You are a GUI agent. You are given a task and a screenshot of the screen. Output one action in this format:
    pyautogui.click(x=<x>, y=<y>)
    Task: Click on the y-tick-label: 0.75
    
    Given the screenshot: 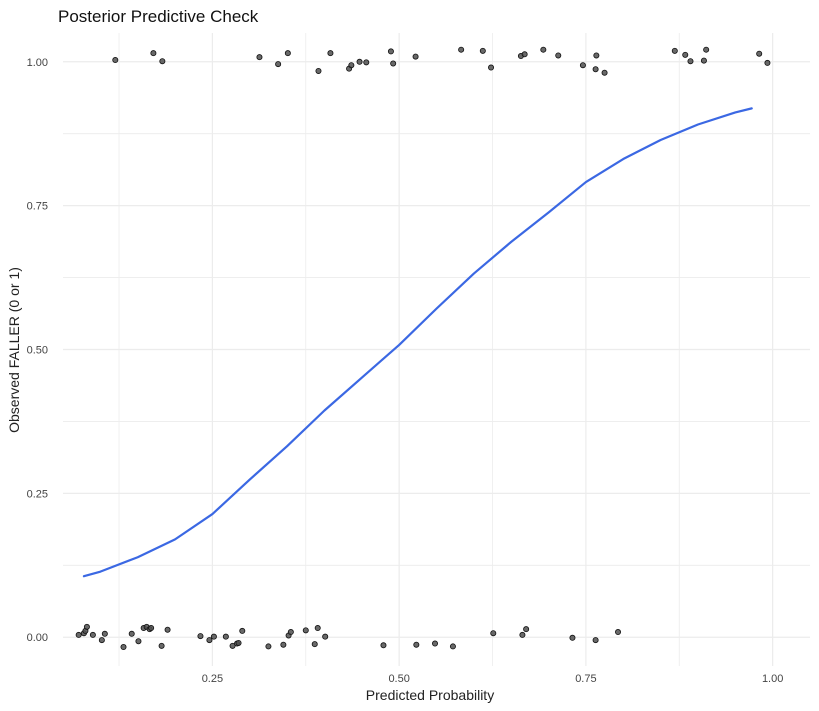 What is the action you would take?
    pyautogui.click(x=37, y=207)
    